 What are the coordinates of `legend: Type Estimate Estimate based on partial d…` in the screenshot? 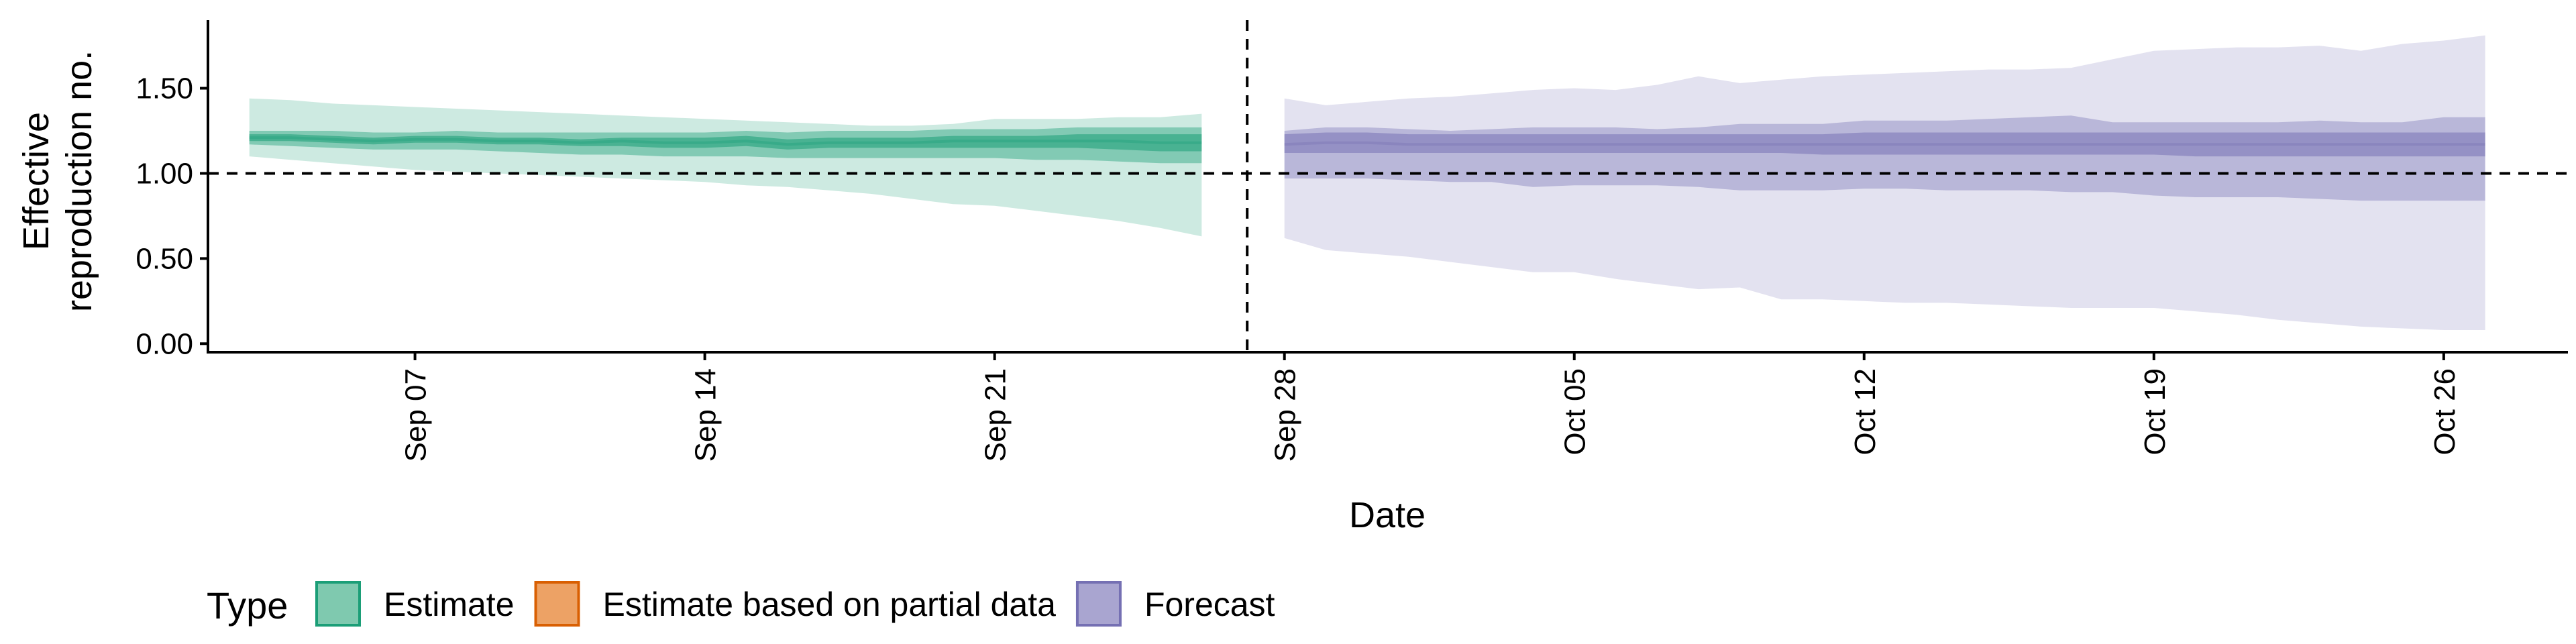 It's located at (741, 604).